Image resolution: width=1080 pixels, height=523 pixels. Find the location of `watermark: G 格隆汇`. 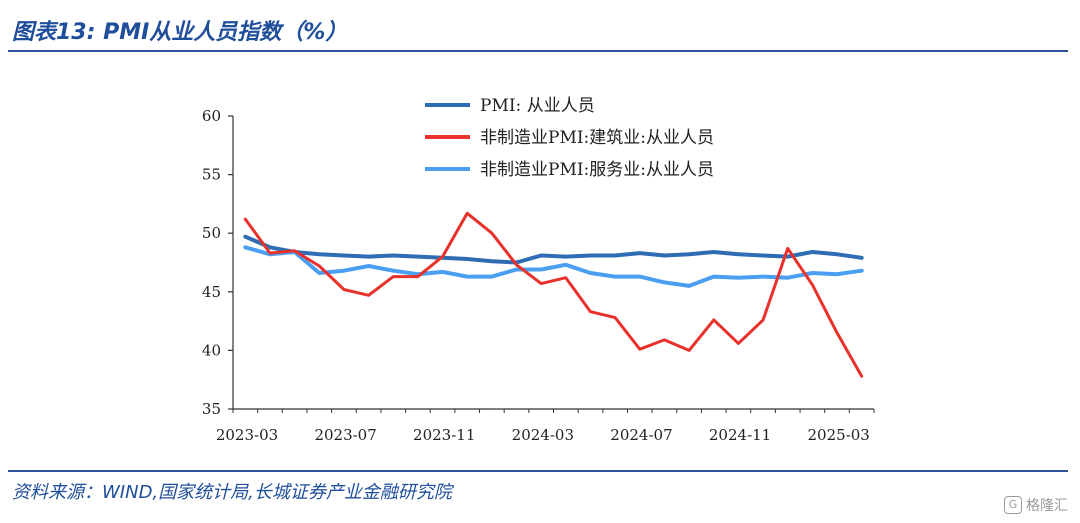

watermark: G 格隆汇 is located at coordinates (1036, 505).